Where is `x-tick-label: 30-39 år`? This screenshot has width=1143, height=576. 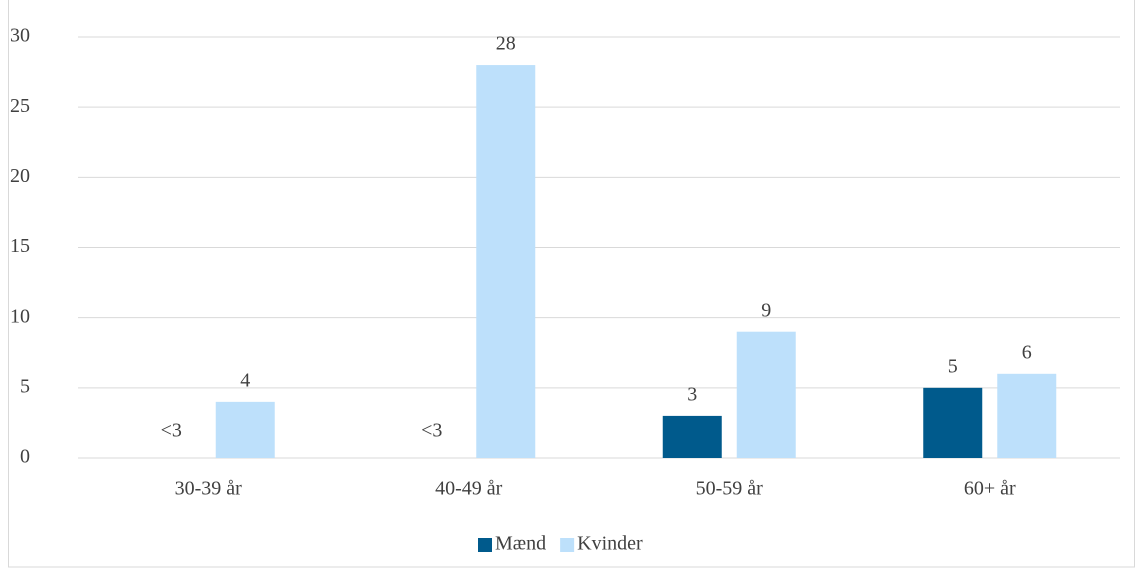 x-tick-label: 30-39 år is located at coordinates (209, 489).